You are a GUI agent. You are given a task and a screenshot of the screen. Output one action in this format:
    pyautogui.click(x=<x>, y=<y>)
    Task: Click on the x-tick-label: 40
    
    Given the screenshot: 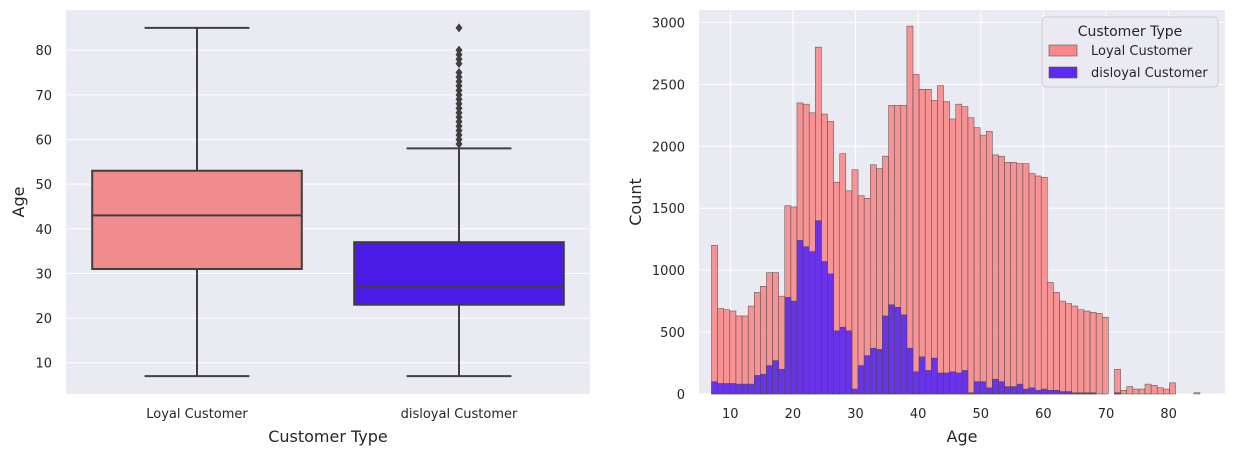 What is the action you would take?
    pyautogui.click(x=918, y=414)
    